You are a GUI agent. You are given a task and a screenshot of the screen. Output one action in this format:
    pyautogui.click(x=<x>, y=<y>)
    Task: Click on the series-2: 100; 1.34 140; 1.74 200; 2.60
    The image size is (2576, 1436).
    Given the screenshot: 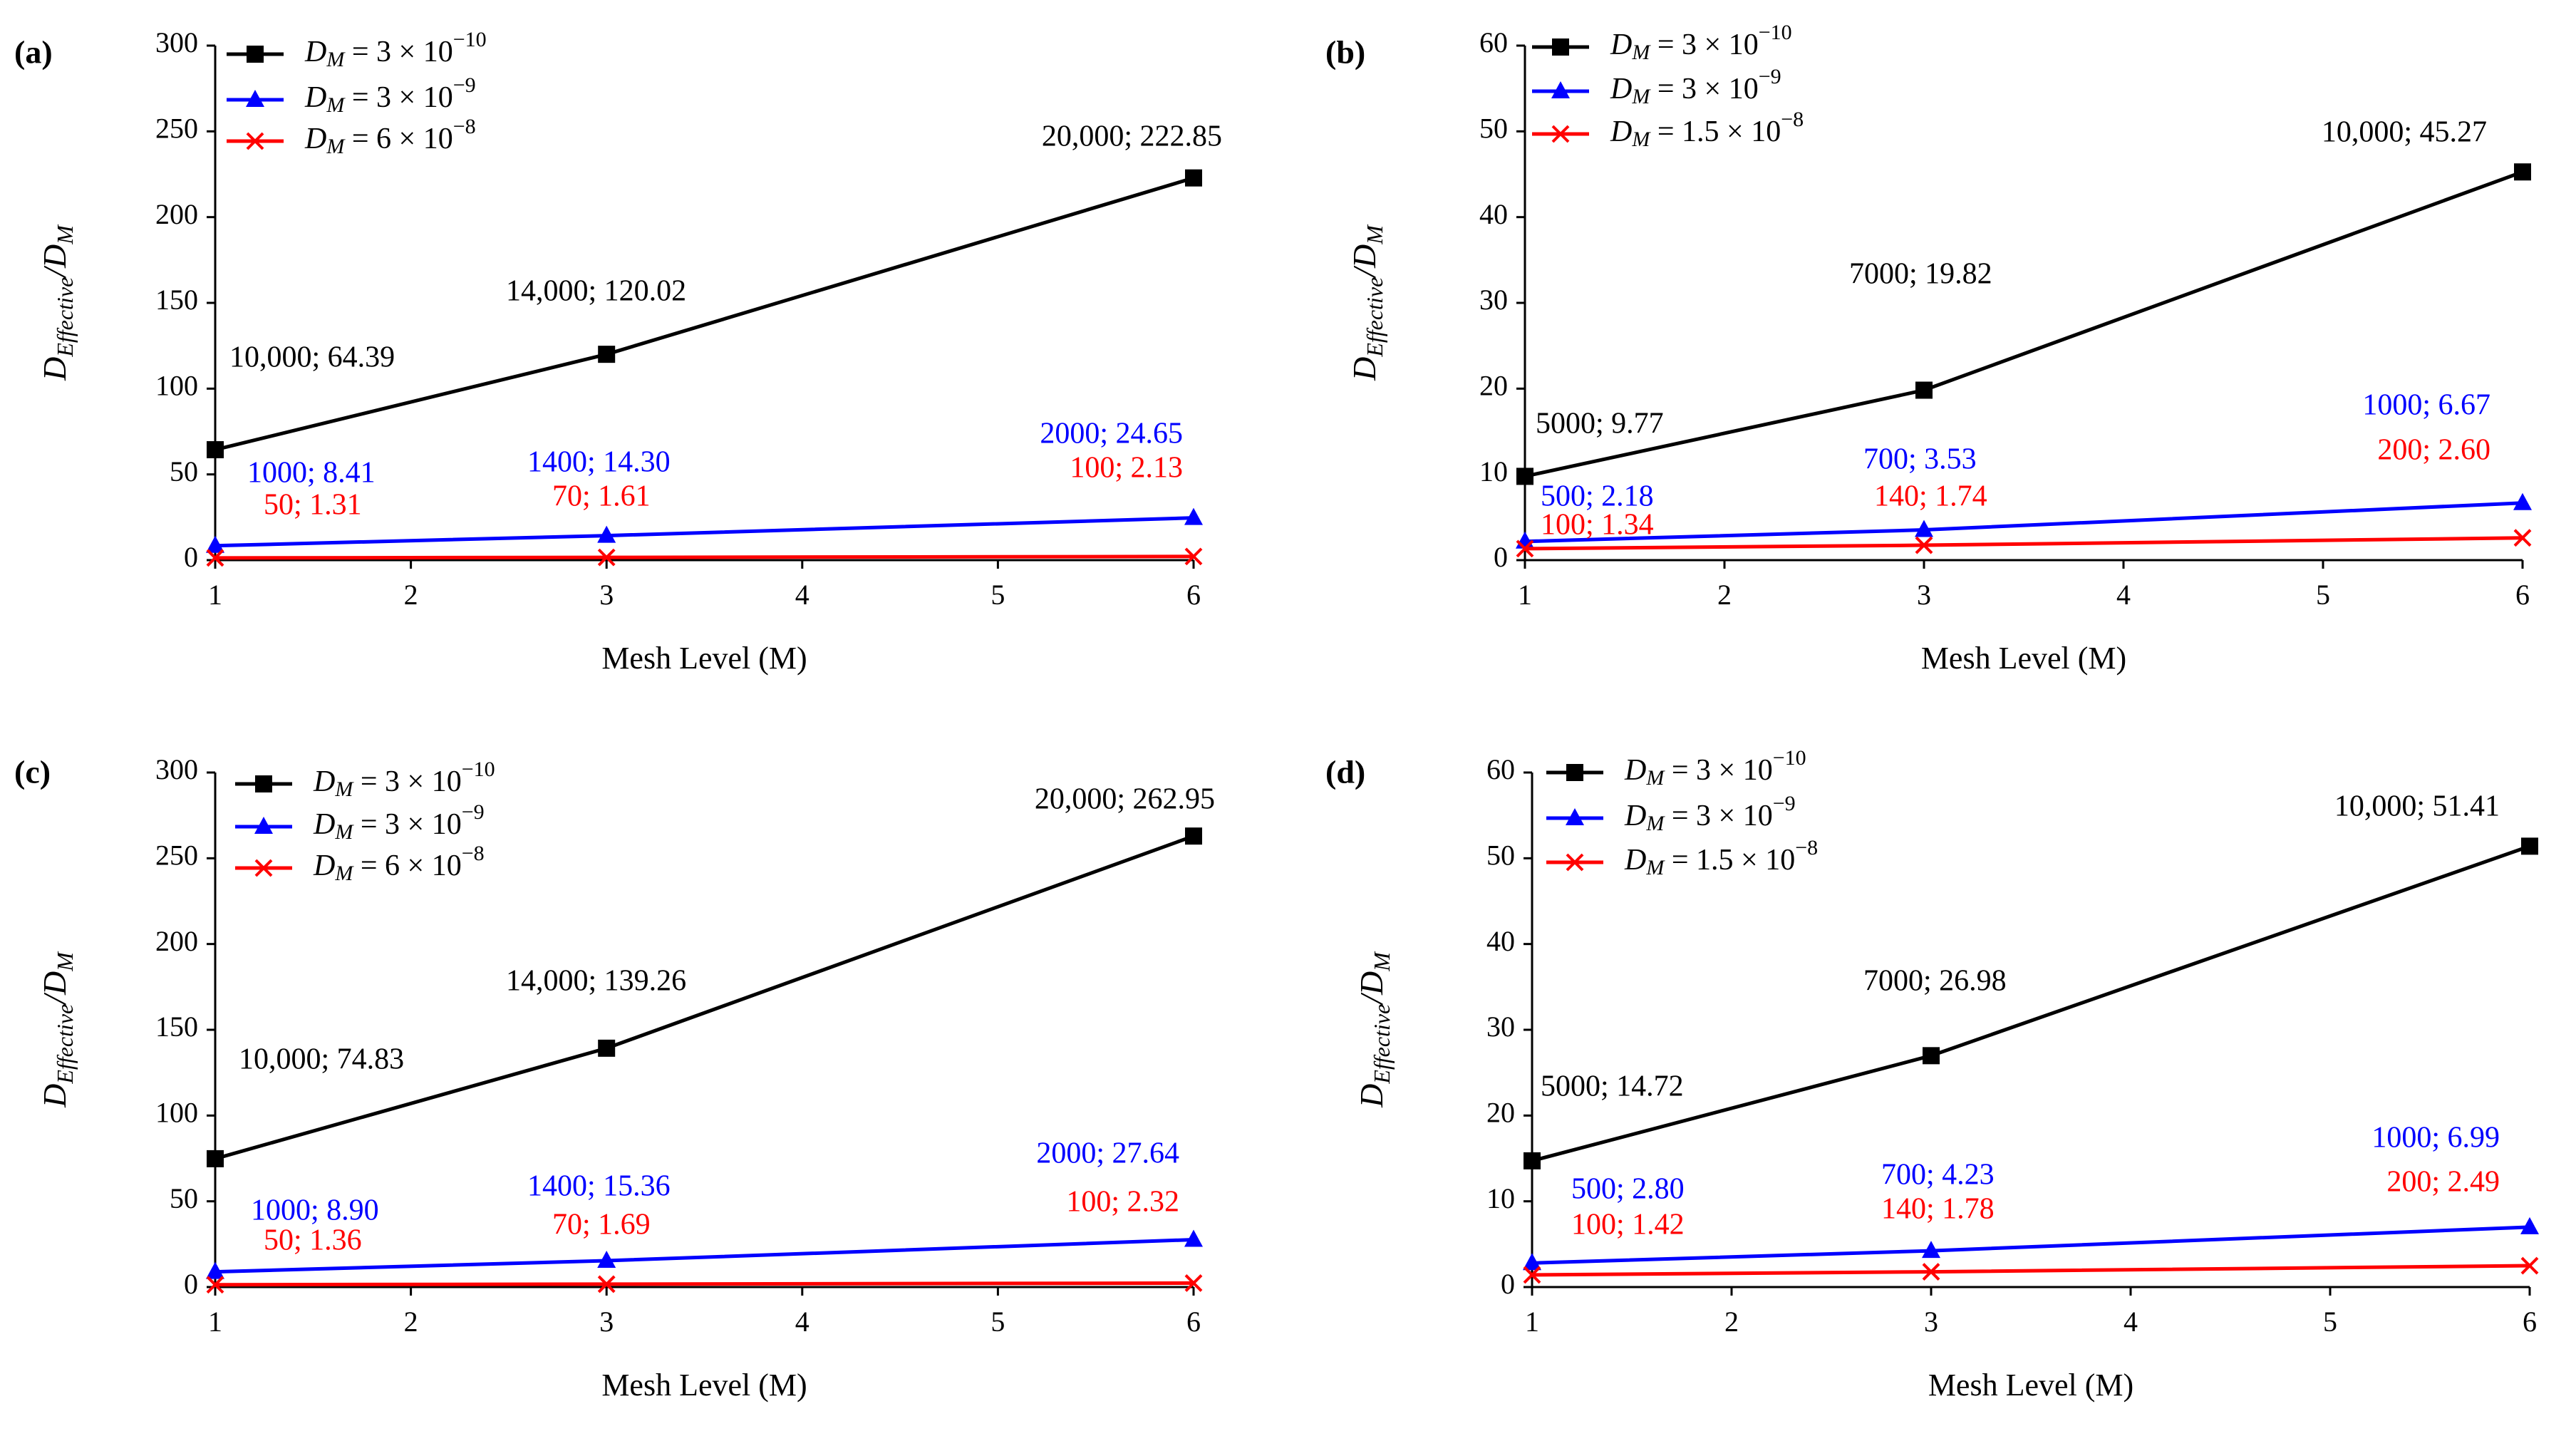 What is the action you would take?
    pyautogui.click(x=2024, y=496)
    